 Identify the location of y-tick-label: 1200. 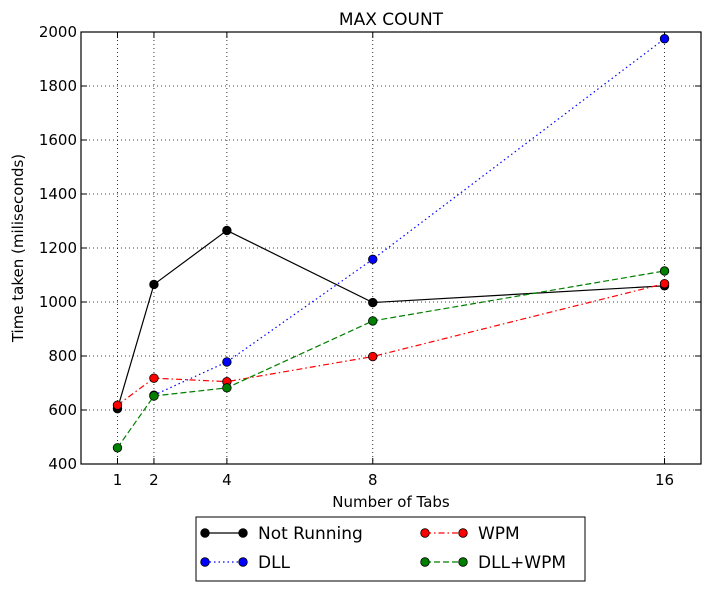
(58, 248).